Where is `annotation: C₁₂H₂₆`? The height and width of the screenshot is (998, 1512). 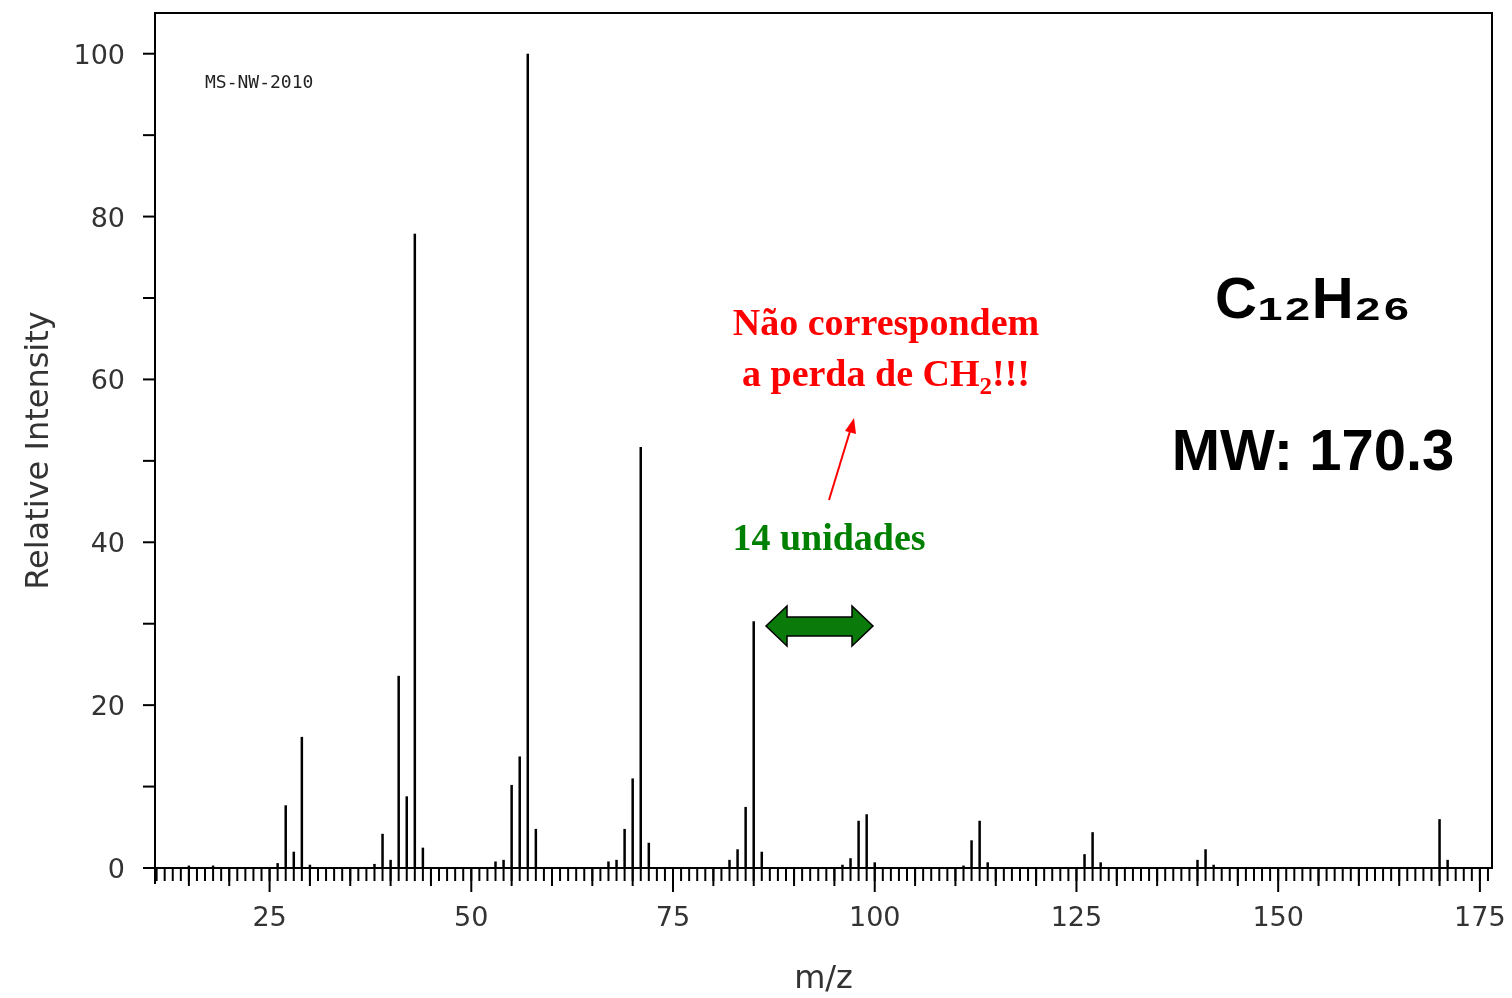
annotation: C₁₂H₂₆ is located at coordinates (1313, 296).